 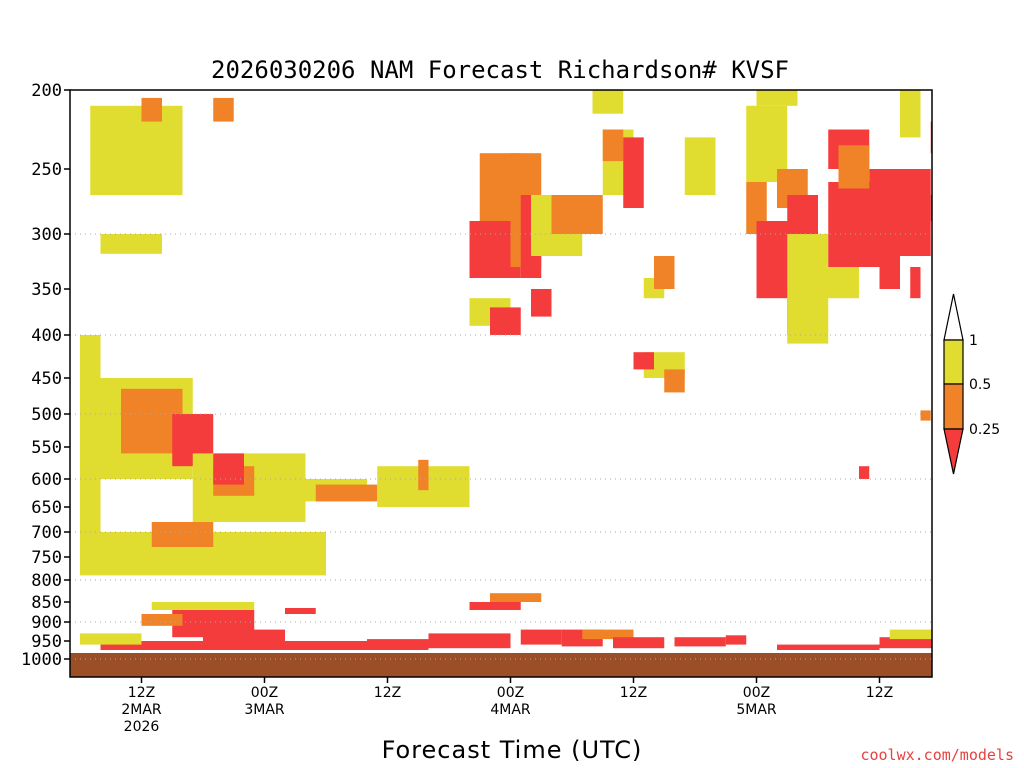 I want to click on colorbar-legend: 1 0.5 0.25, so click(x=971, y=384).